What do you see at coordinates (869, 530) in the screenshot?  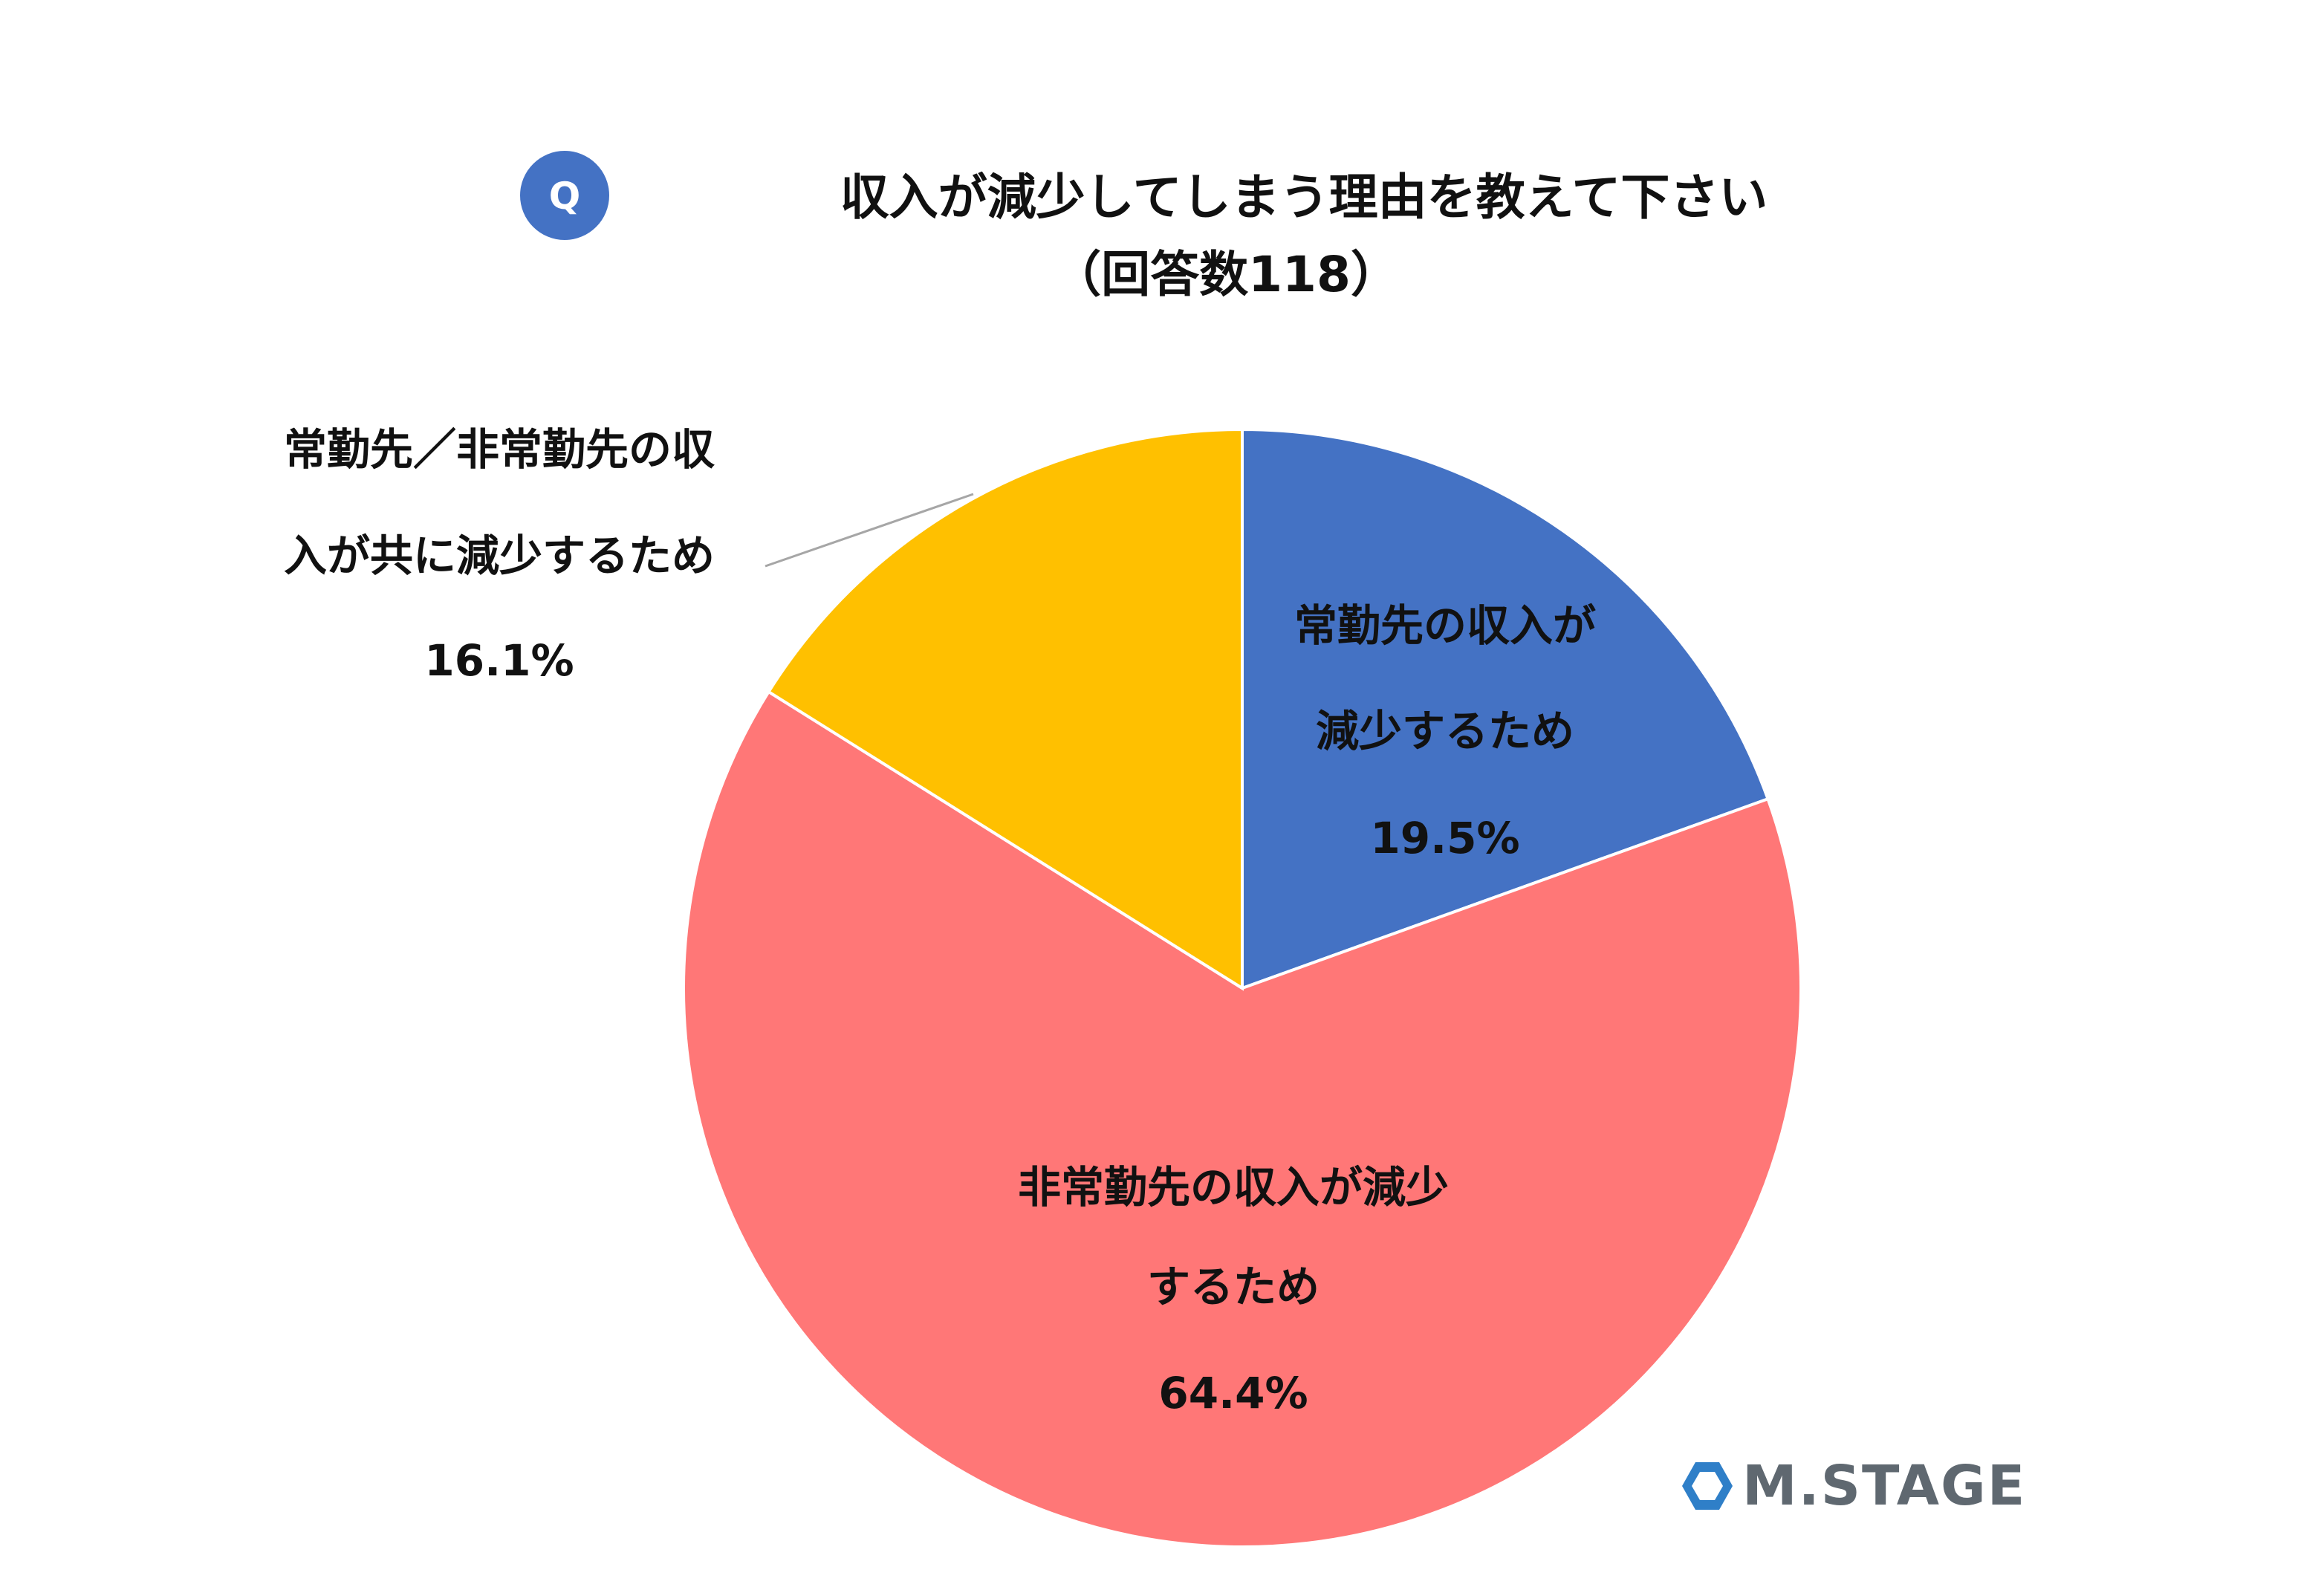 I see `leader-line` at bounding box center [869, 530].